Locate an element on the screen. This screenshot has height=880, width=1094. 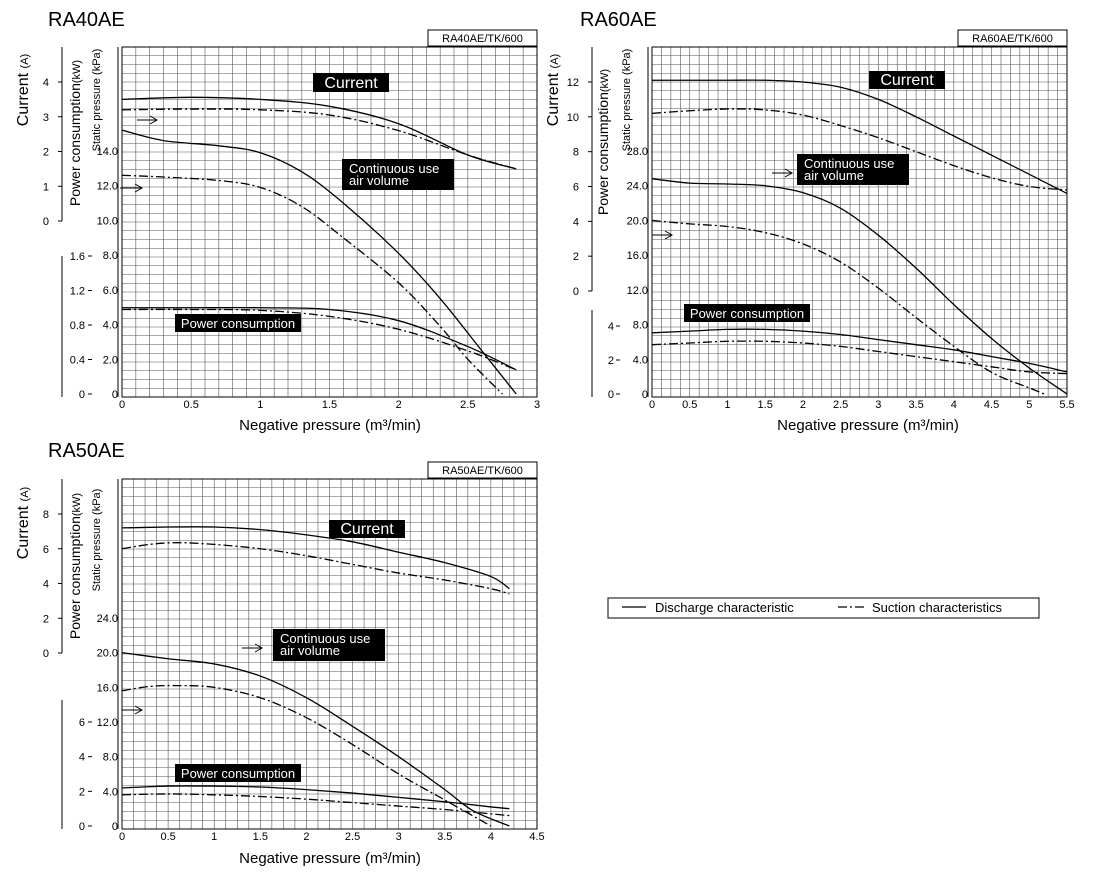
power-tick-label: 0.8 is located at coordinates (77, 326).